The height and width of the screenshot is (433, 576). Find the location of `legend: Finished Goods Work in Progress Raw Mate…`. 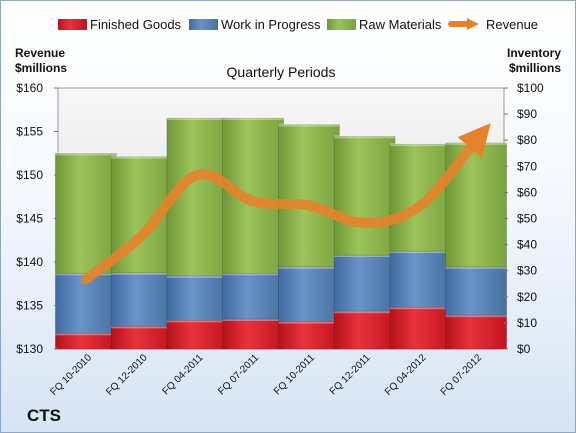

legend: Finished Goods Work in Progress Raw Mate… is located at coordinates (298, 24).